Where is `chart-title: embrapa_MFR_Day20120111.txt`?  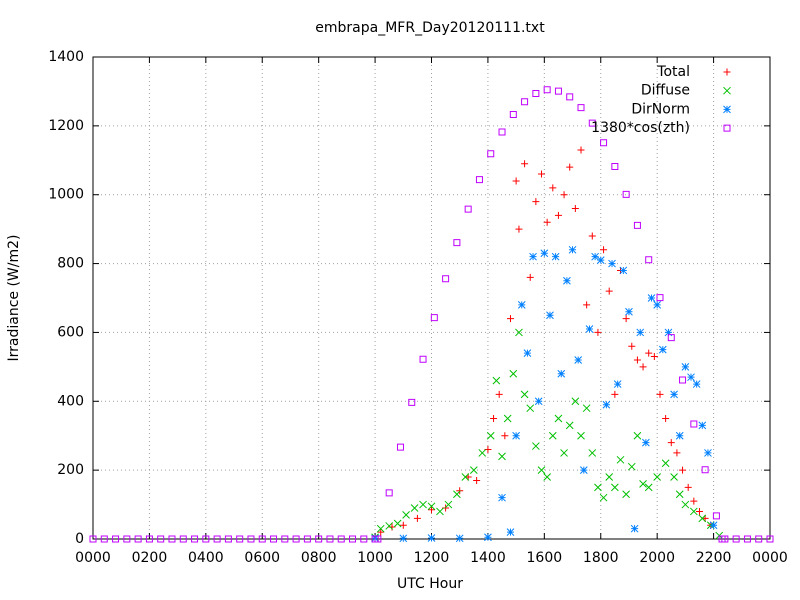 chart-title: embrapa_MFR_Day20120111.txt is located at coordinates (430, 28).